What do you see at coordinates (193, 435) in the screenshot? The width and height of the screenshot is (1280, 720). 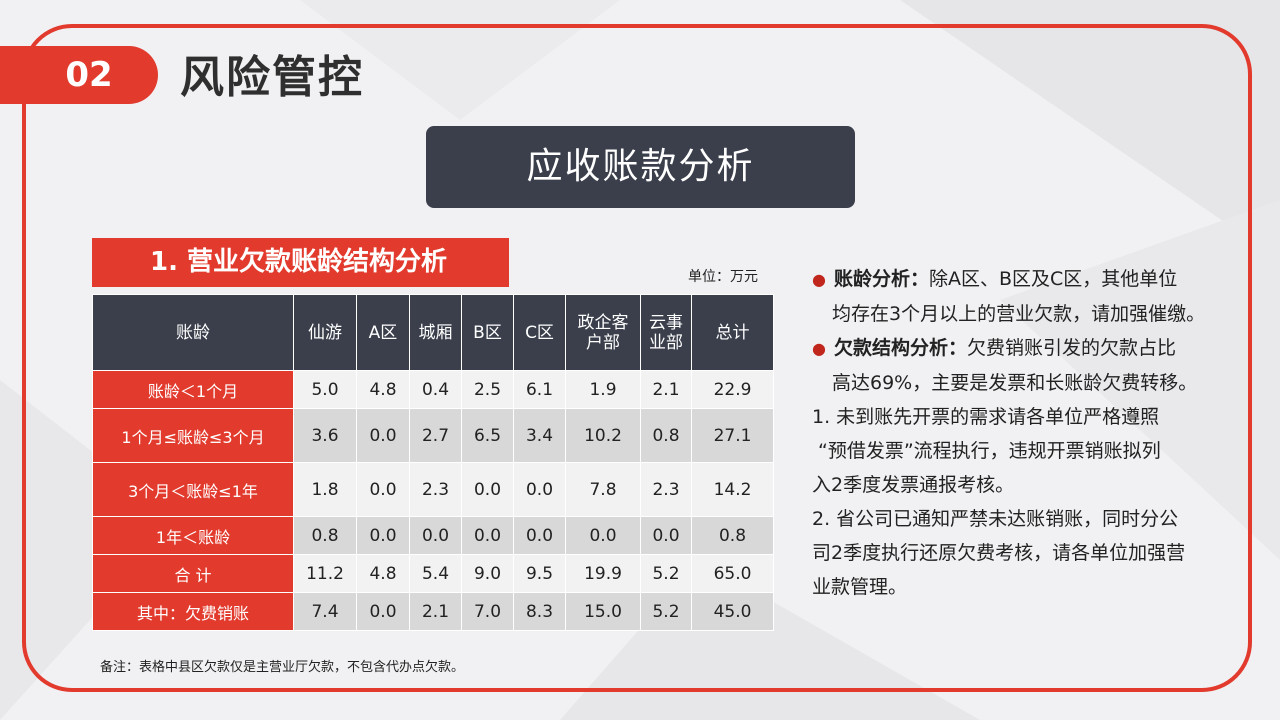 I see `row-label: 1个月≤账龄≤3个月` at bounding box center [193, 435].